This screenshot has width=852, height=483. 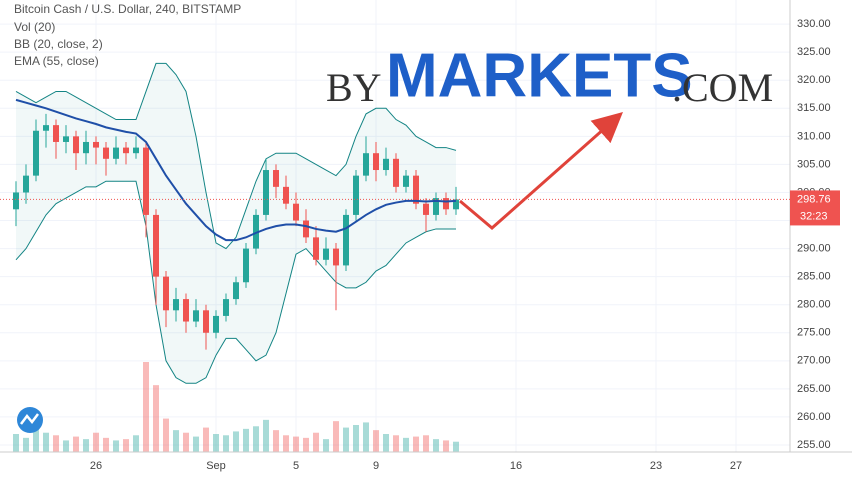 I want to click on x-tick-label: 16, so click(x=516, y=466).